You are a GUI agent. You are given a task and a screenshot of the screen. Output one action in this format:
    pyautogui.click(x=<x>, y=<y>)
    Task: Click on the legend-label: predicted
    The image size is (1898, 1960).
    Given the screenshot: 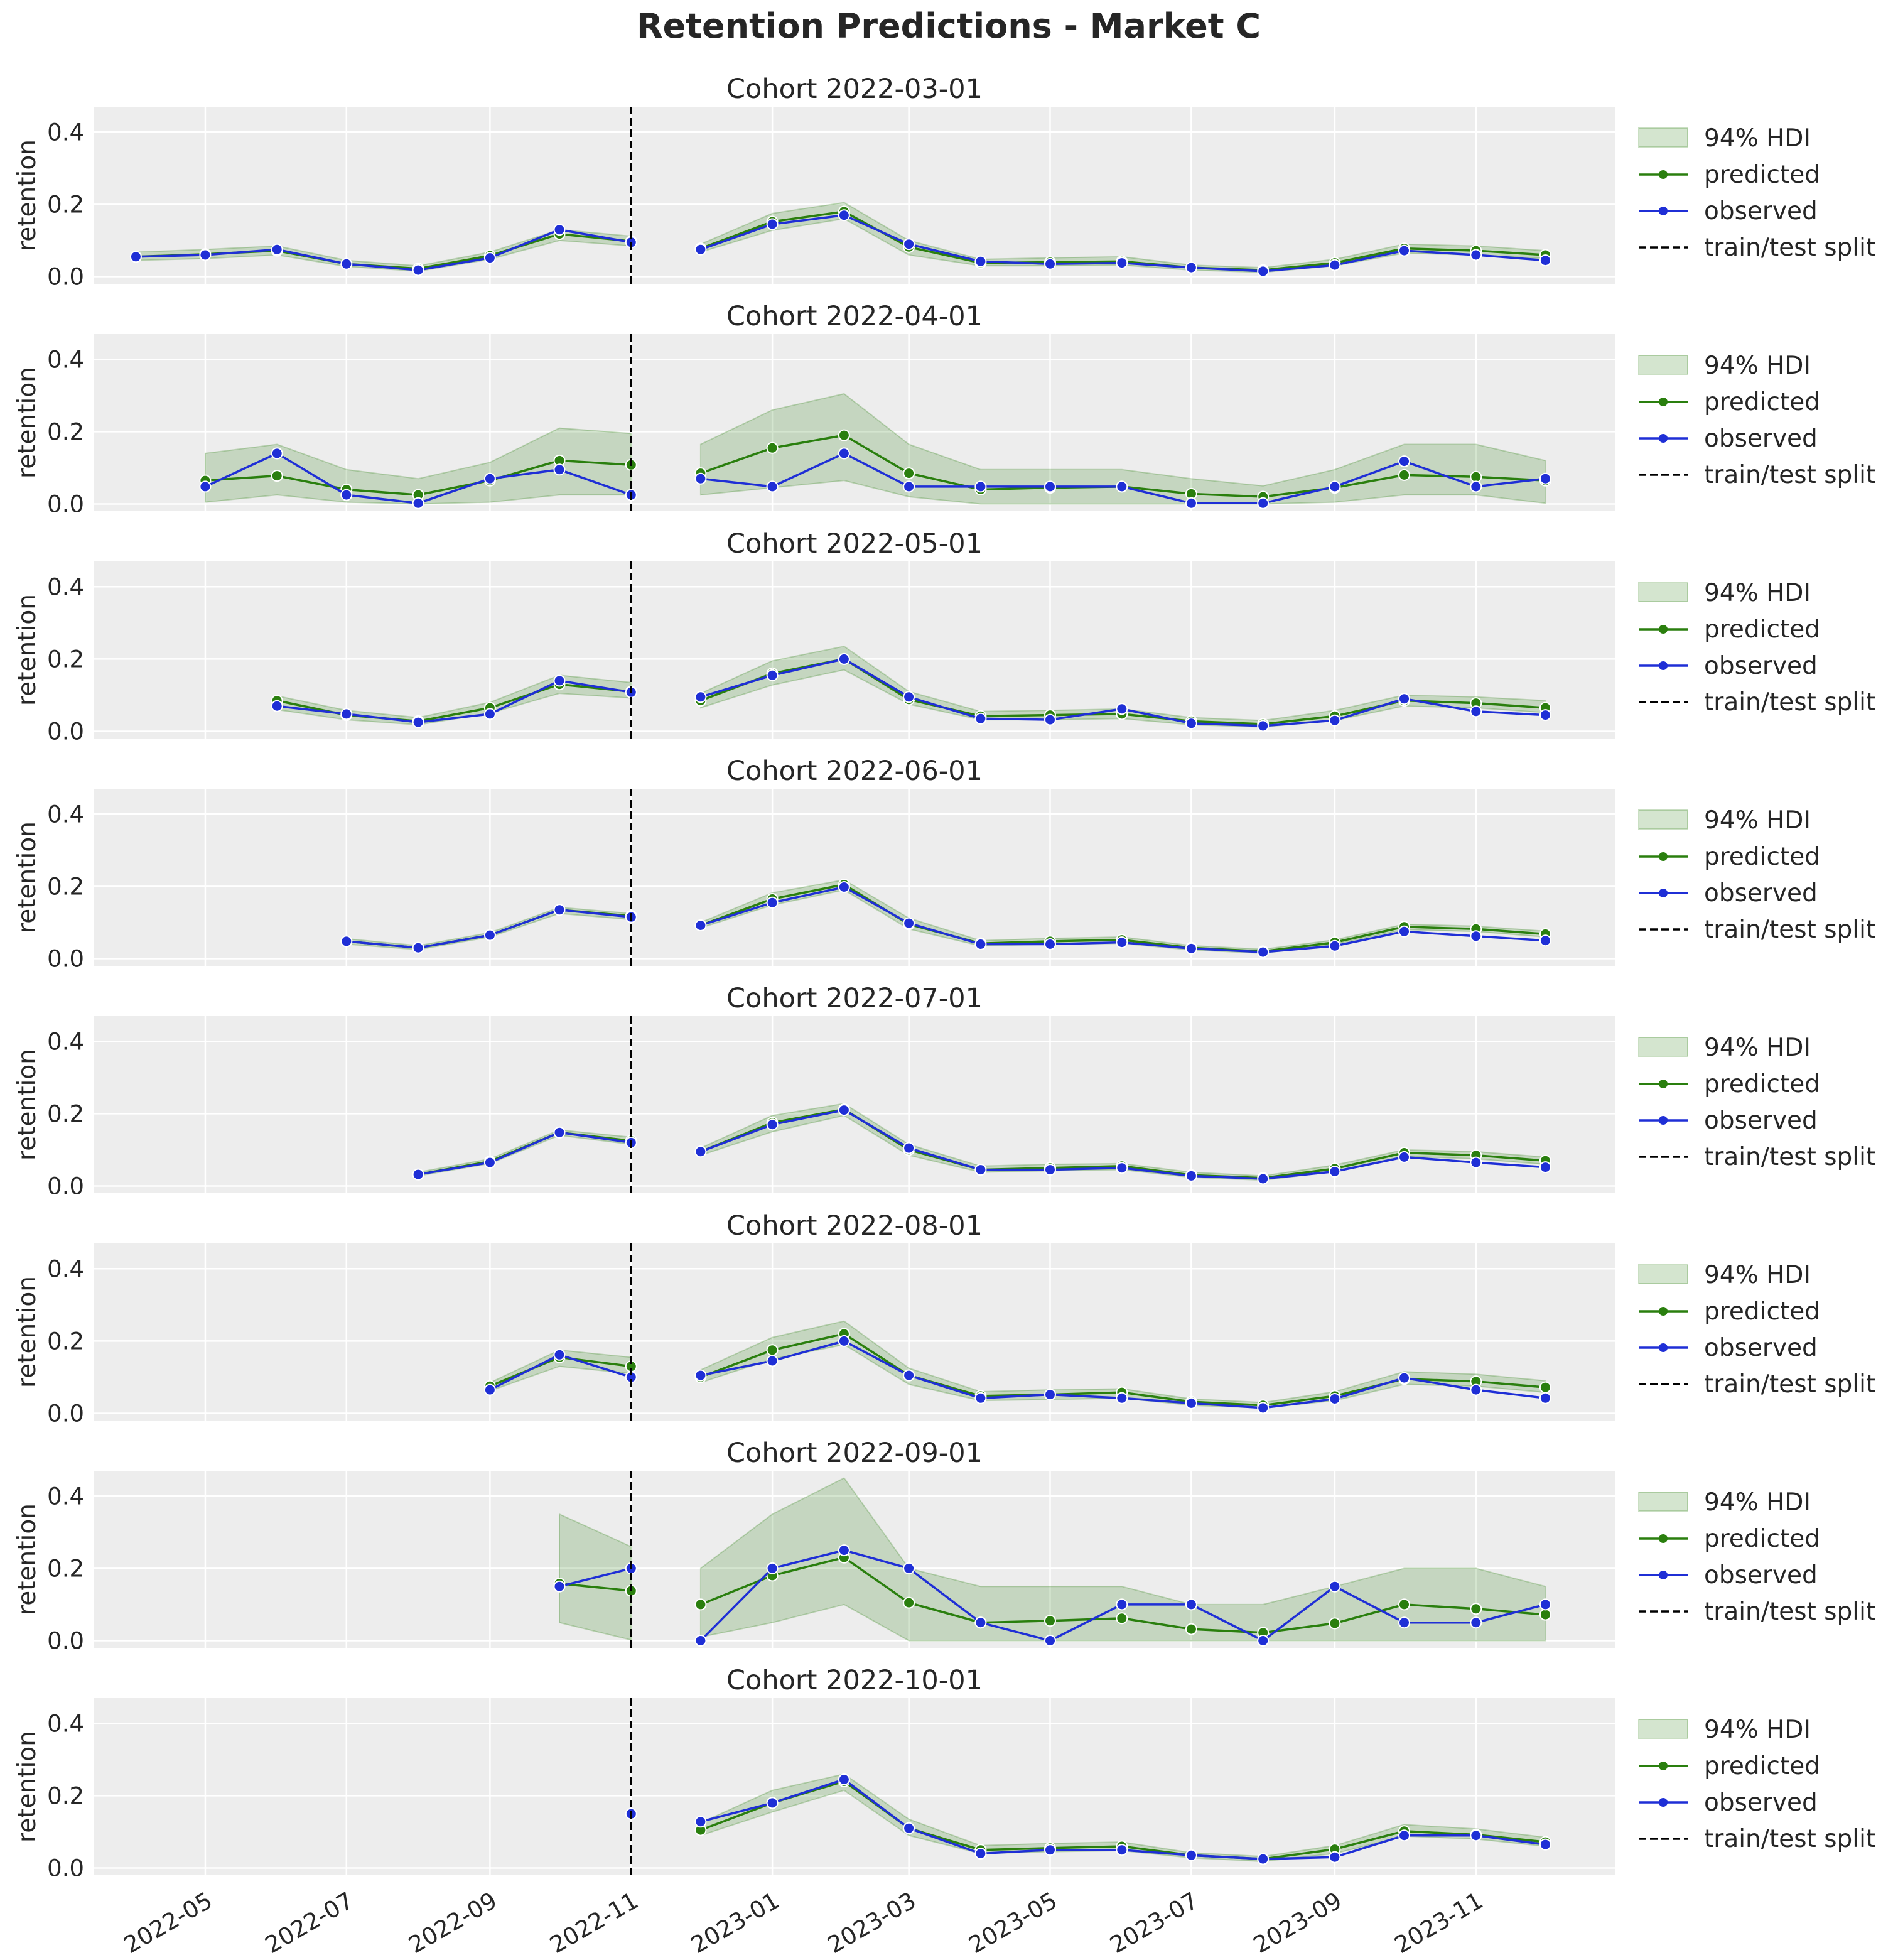 What is the action you would take?
    pyautogui.click(x=1762, y=629)
    